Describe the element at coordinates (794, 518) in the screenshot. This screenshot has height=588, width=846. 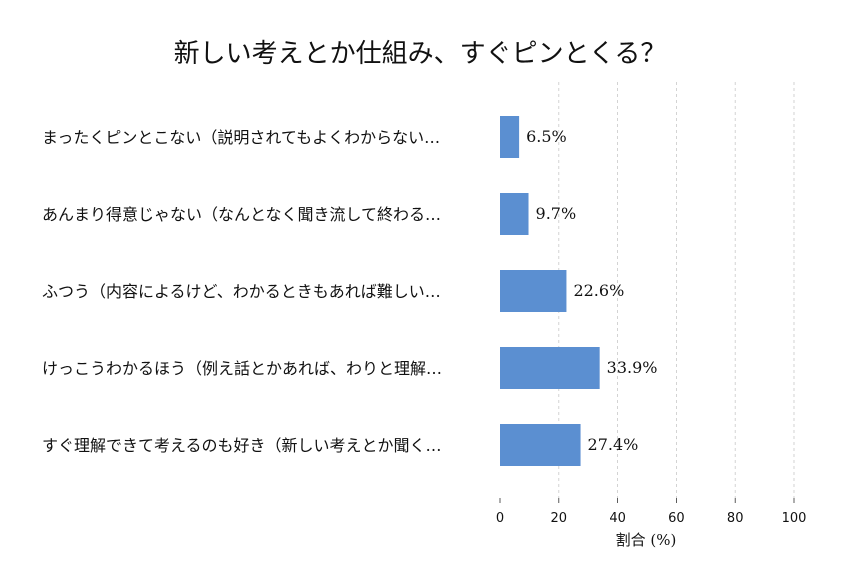
I see `tick-label-100: 100` at that location.